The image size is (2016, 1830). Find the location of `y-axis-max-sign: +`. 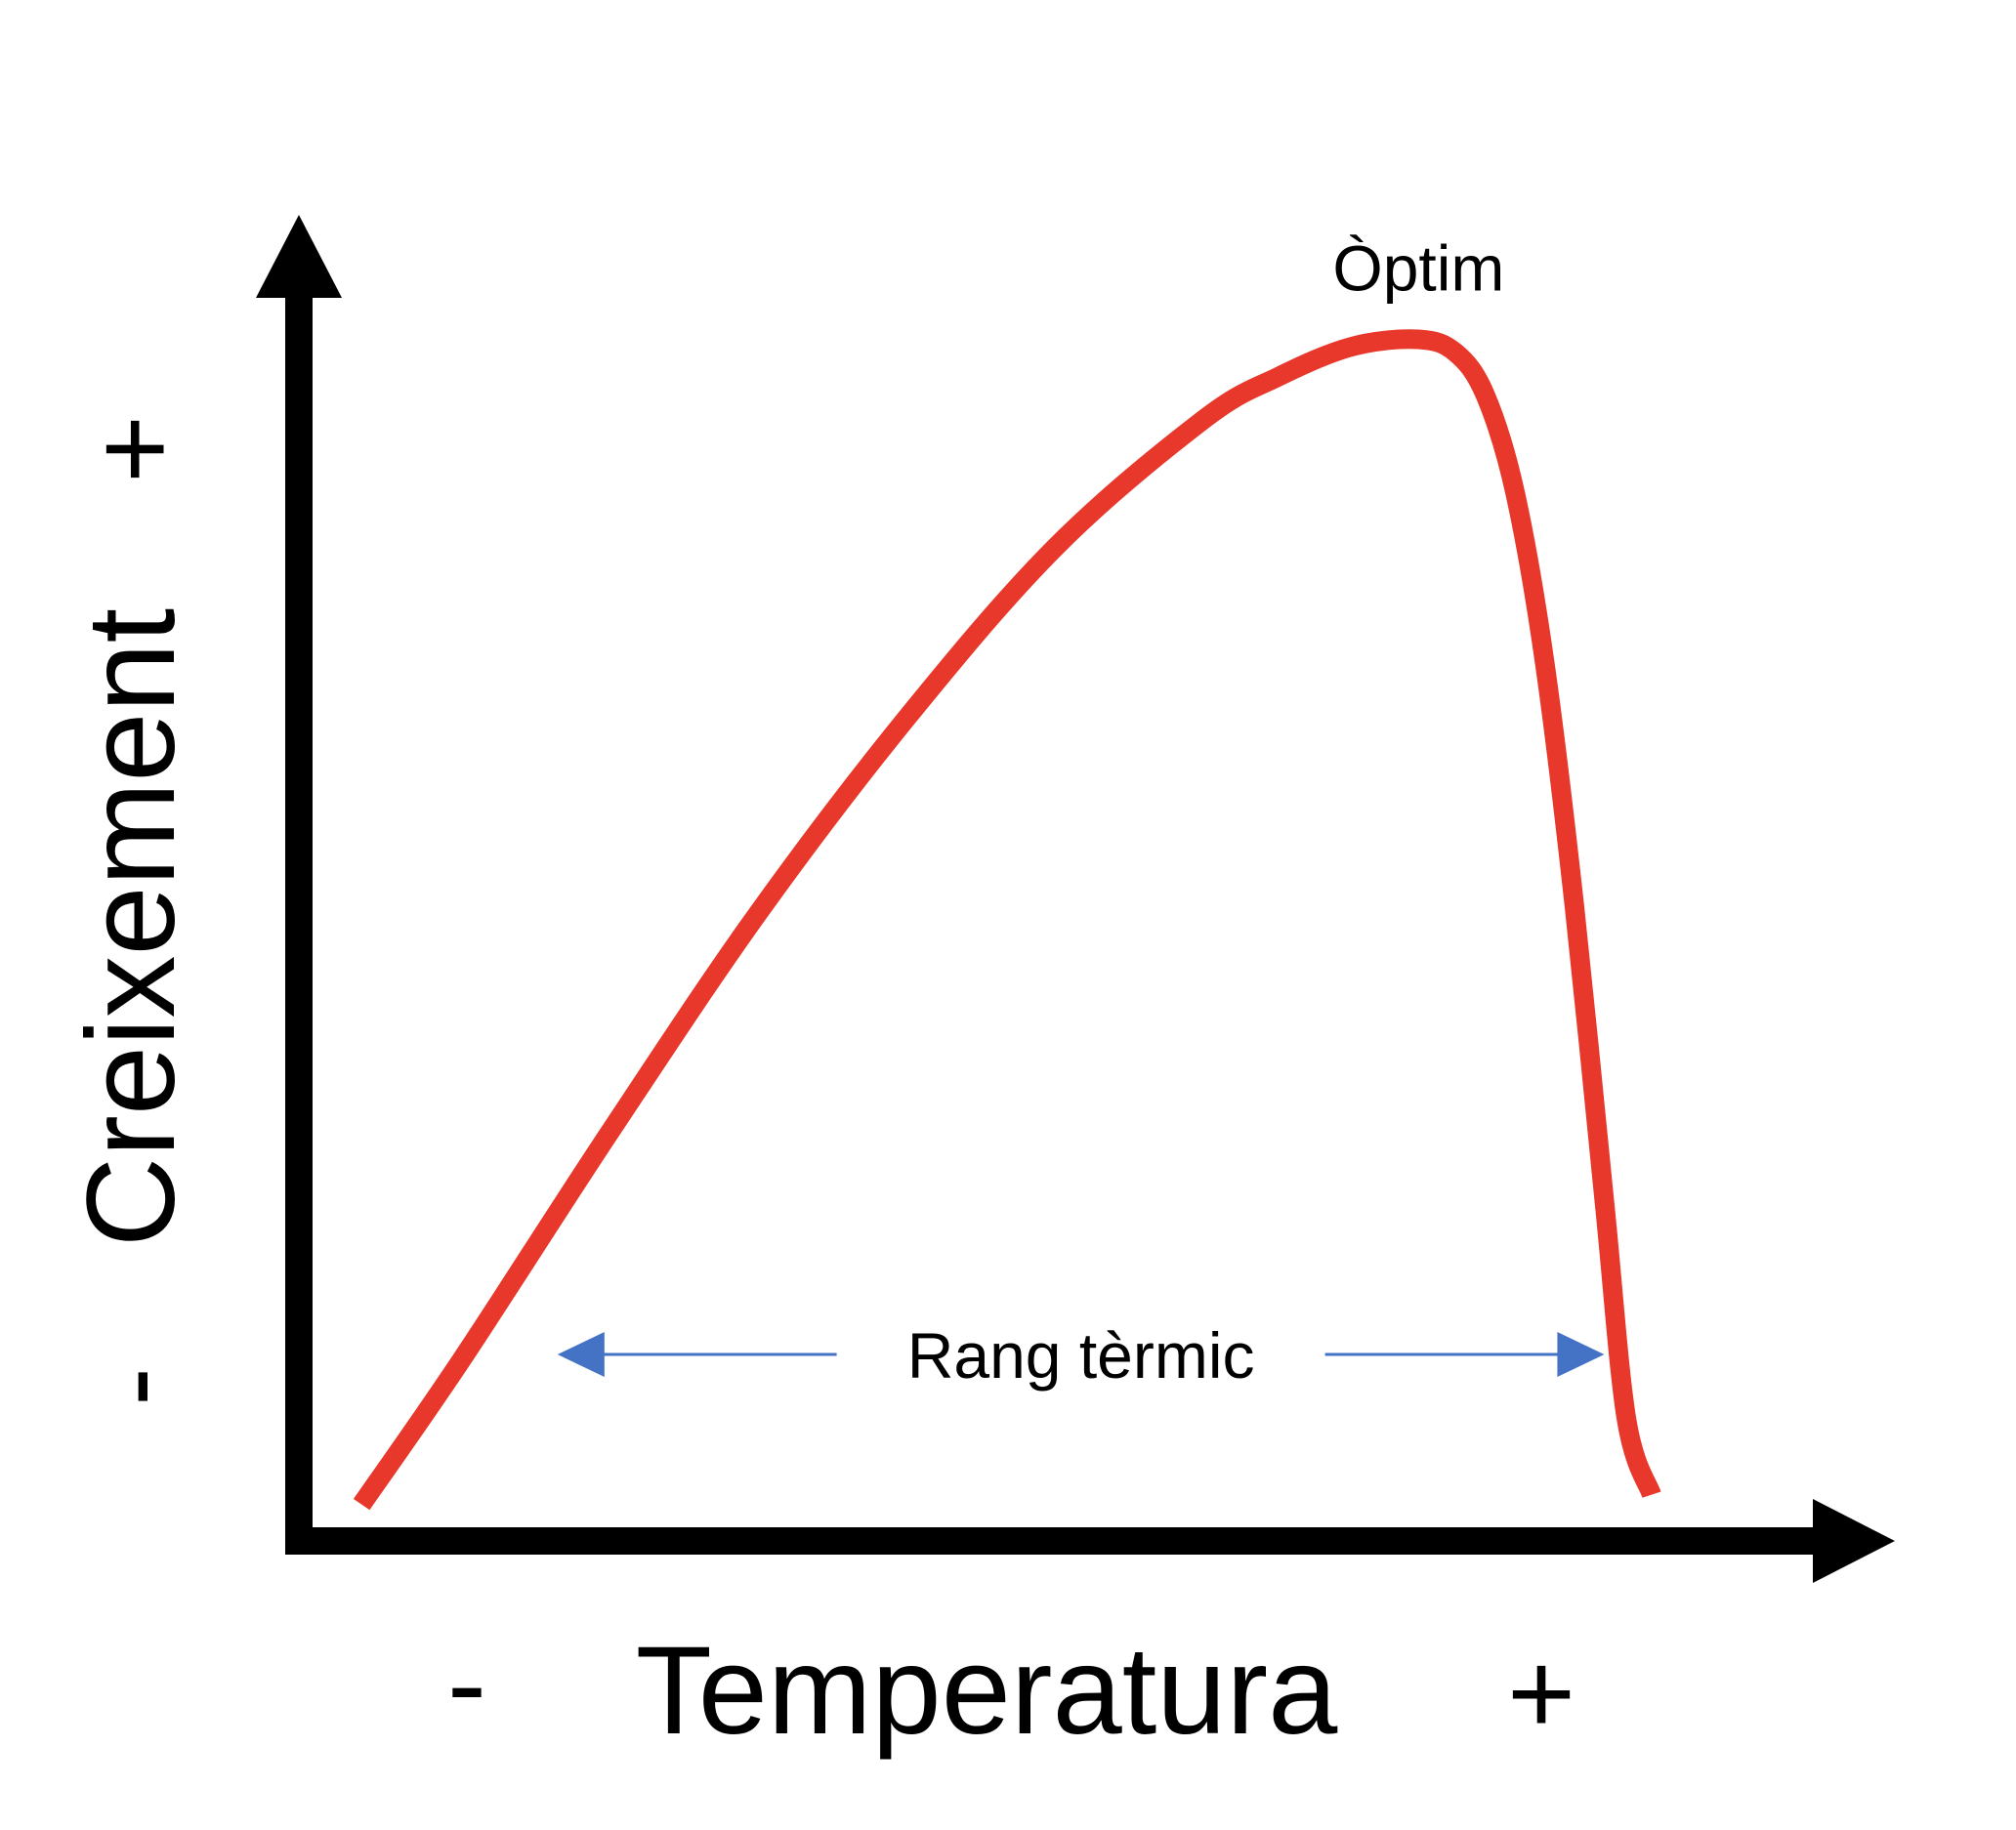

y-axis-max-sign: + is located at coordinates (133, 449).